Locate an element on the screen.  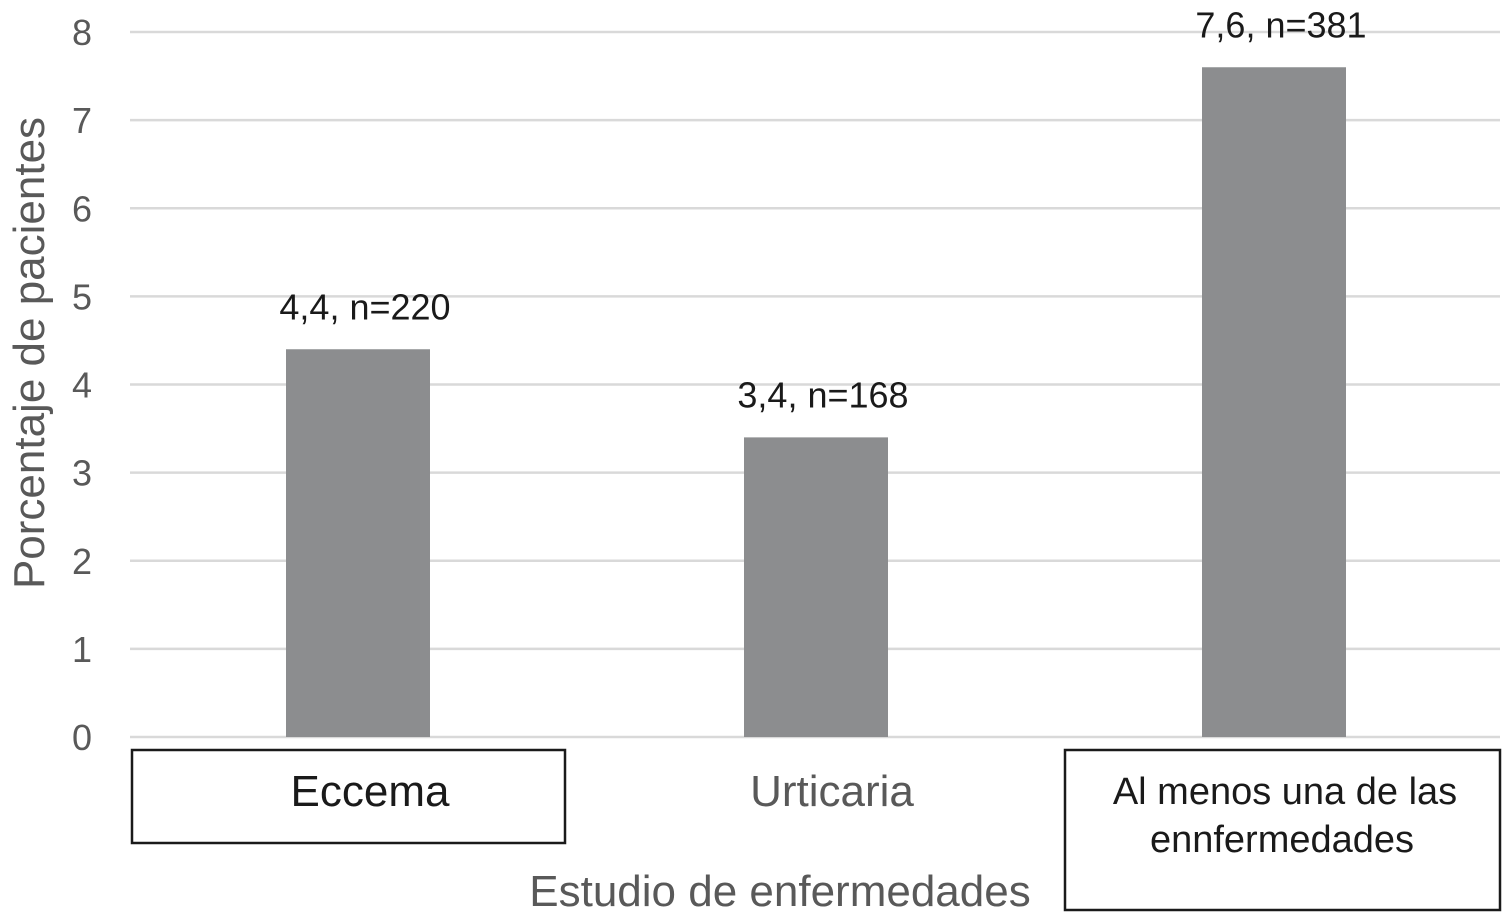
y-tick-label: 2 is located at coordinates (82, 561).